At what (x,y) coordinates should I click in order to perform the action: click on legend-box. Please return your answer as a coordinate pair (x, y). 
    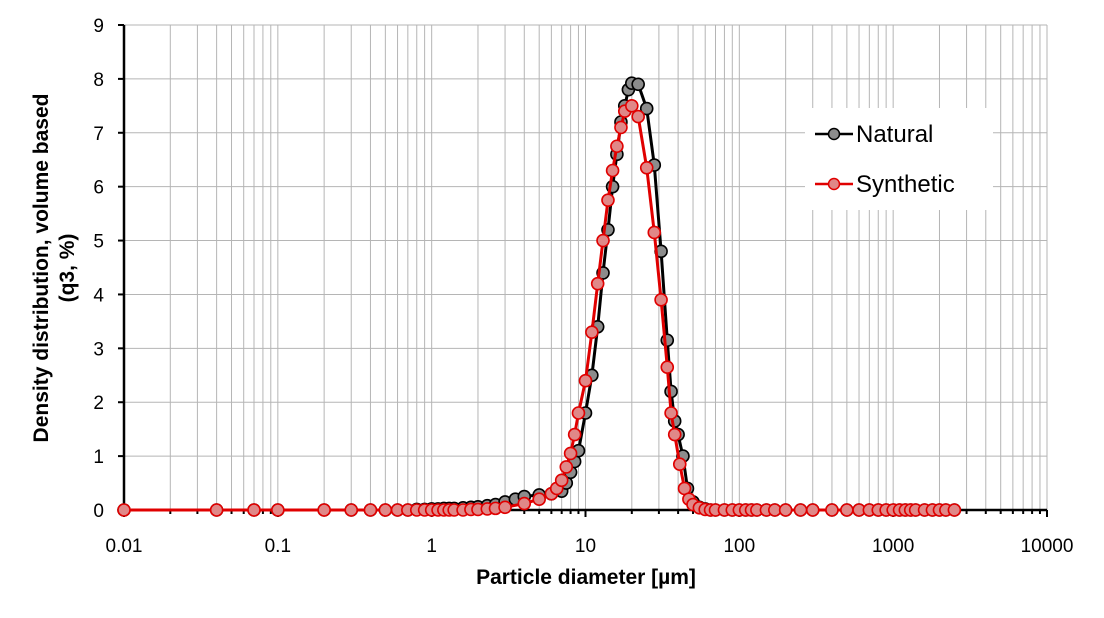
    Looking at the image, I should click on (899, 159).